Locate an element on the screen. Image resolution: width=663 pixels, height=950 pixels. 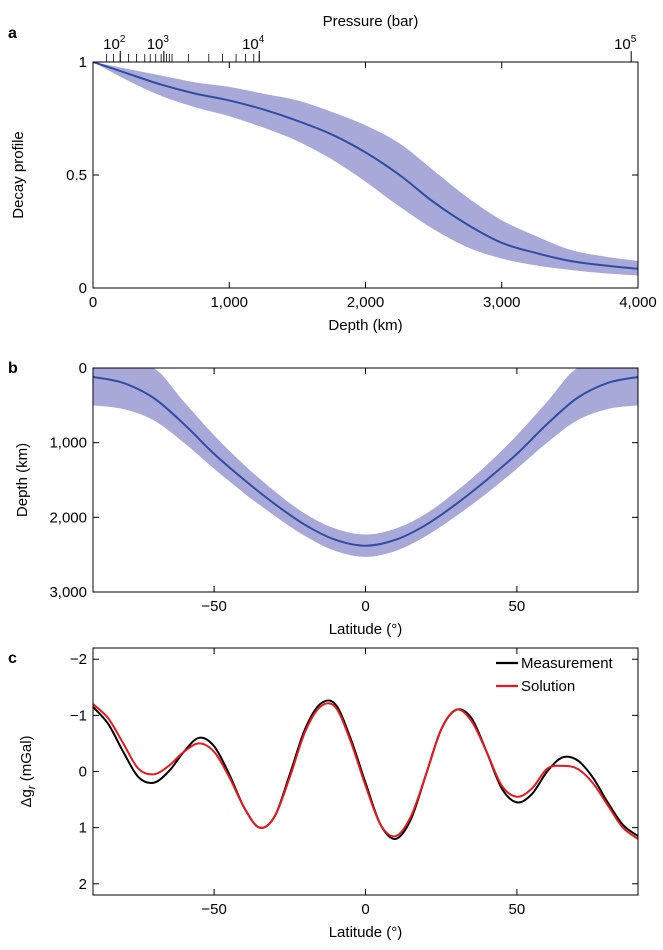
y-tick-label: 1,000 is located at coordinates (68, 443).